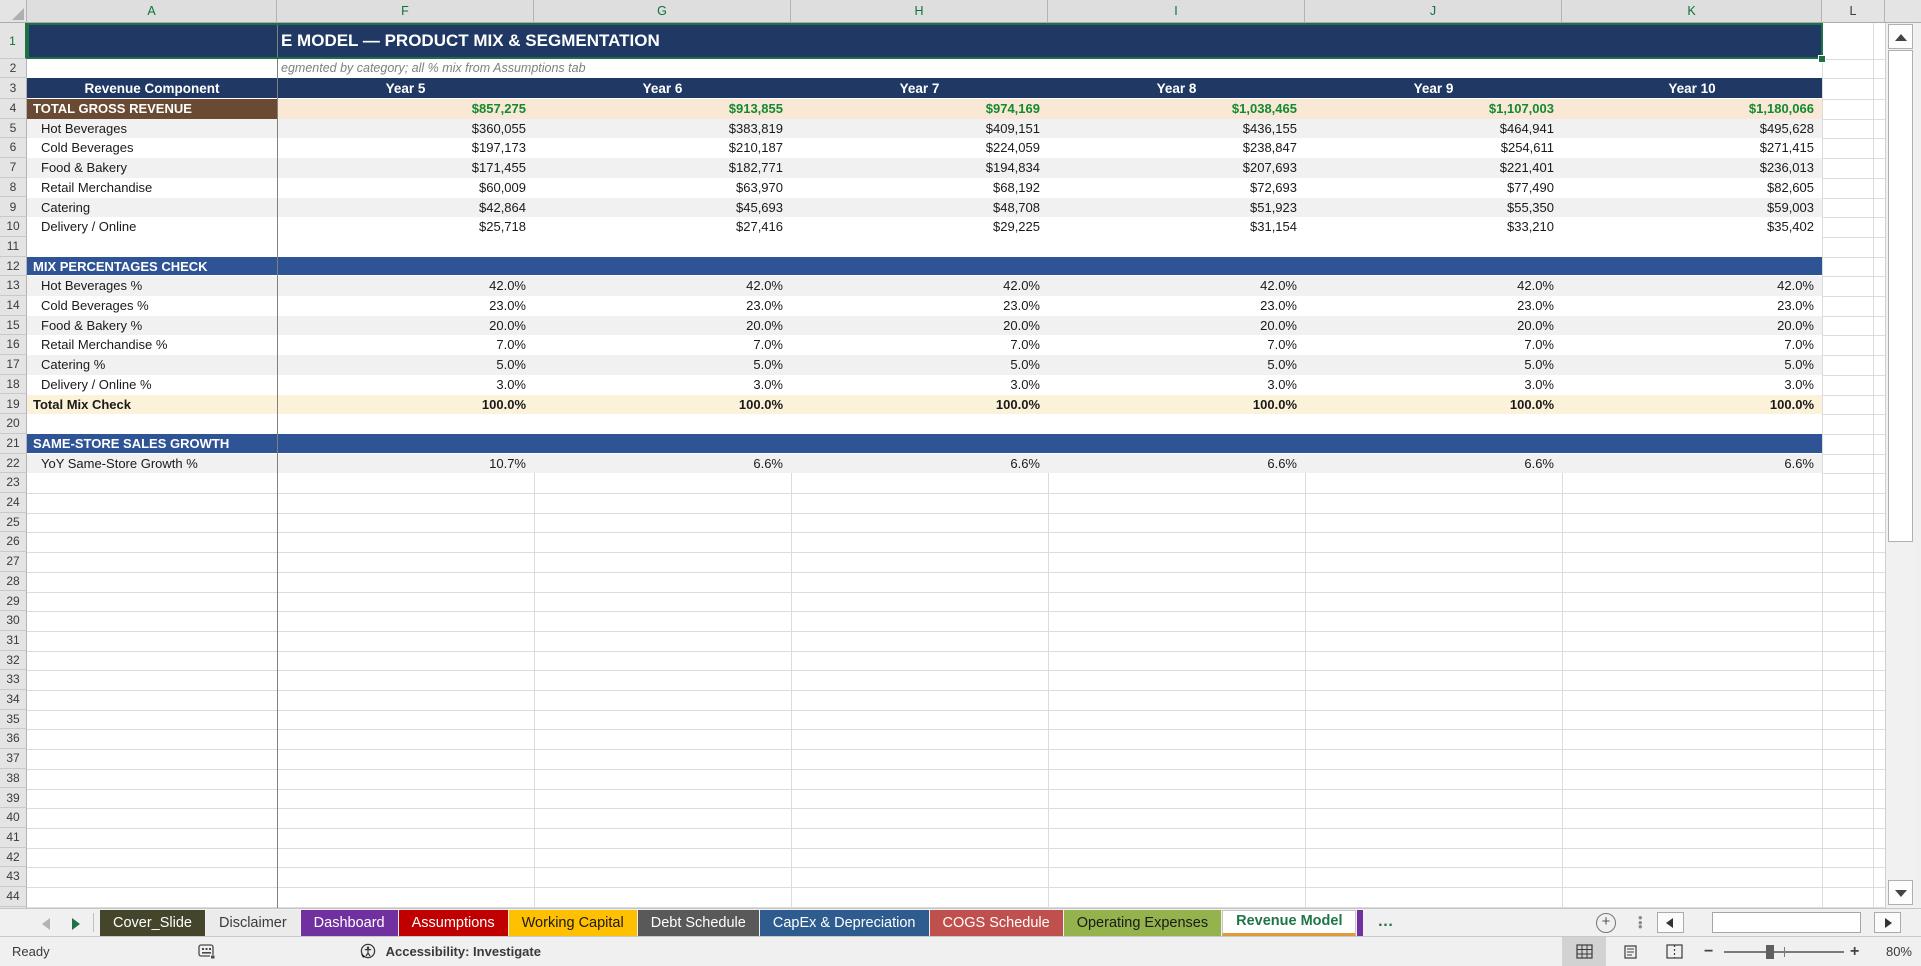 The height and width of the screenshot is (966, 1921). Describe the element at coordinates (924, 88) in the screenshot. I see `table-header-band` at that location.